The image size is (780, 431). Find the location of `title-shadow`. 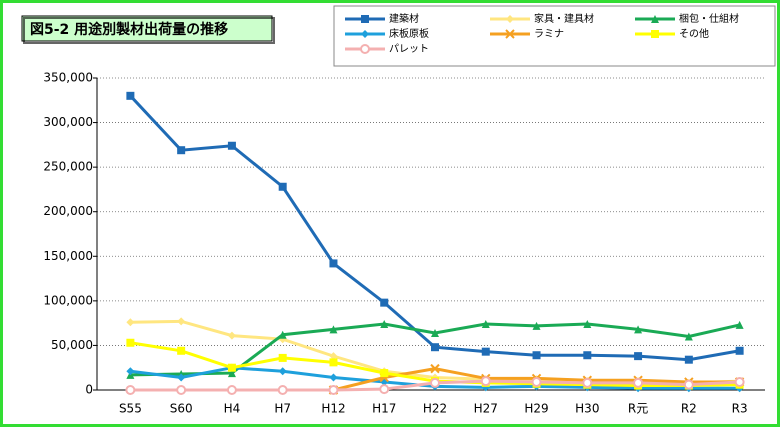

title-shadow is located at coordinates (149, 30).